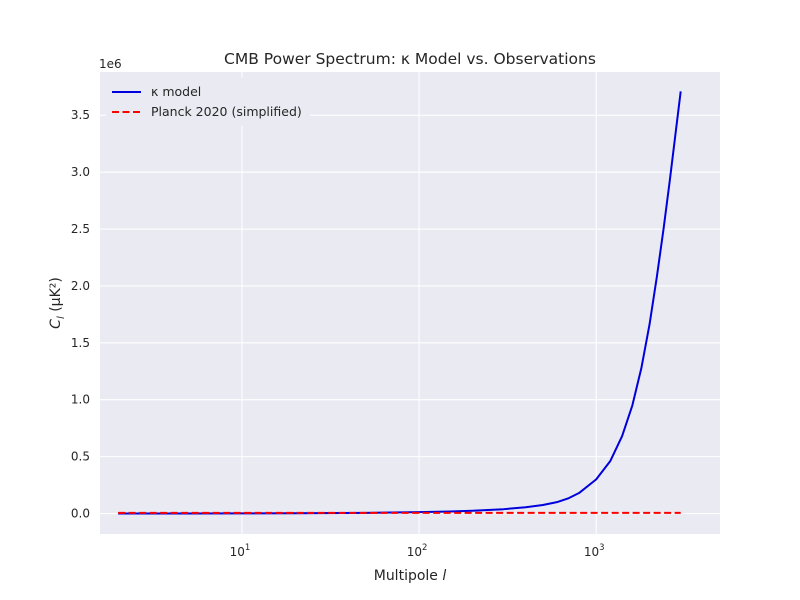  I want to click on y-tick-label: 1.5, so click(80, 343).